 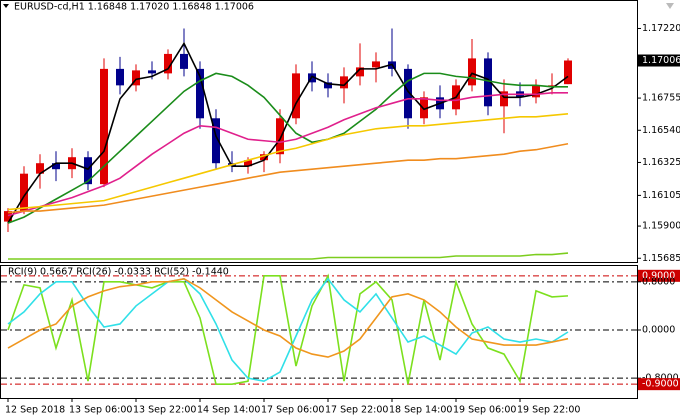 What do you see at coordinates (420, 410) in the screenshot?
I see `x-tick-label: 18 Sep 14:00` at bounding box center [420, 410].